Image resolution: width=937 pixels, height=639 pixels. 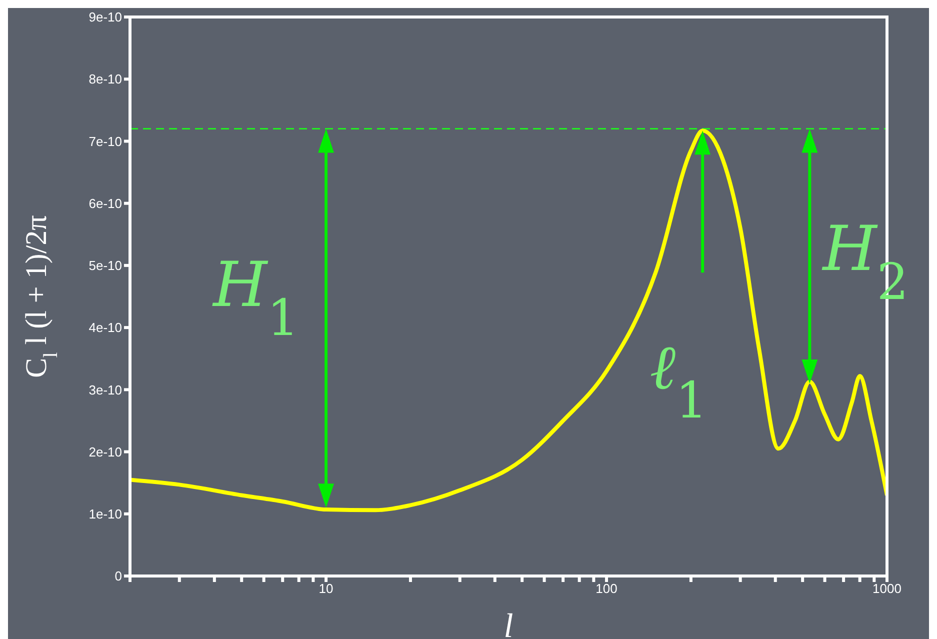 What do you see at coordinates (118, 576) in the screenshot?
I see `y-tick-label: 0` at bounding box center [118, 576].